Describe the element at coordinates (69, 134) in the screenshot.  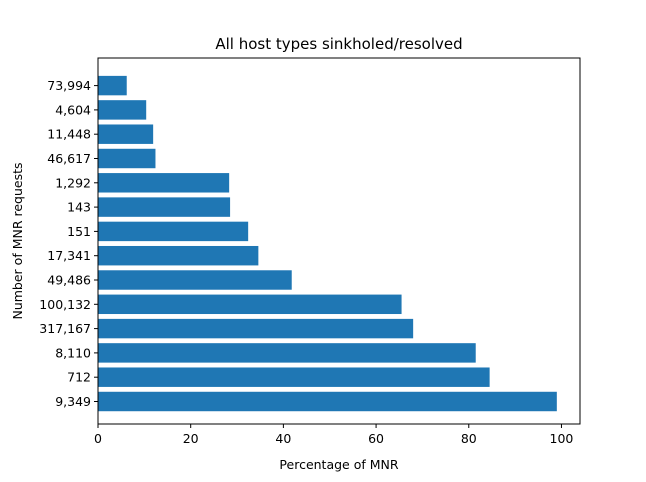
I see `y-tick-label: 11,448` at that location.